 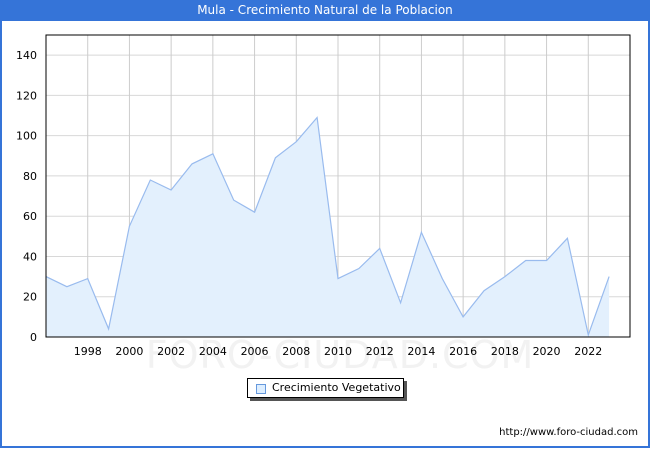 What do you see at coordinates (30, 256) in the screenshot?
I see `svg-text: 40` at bounding box center [30, 256].